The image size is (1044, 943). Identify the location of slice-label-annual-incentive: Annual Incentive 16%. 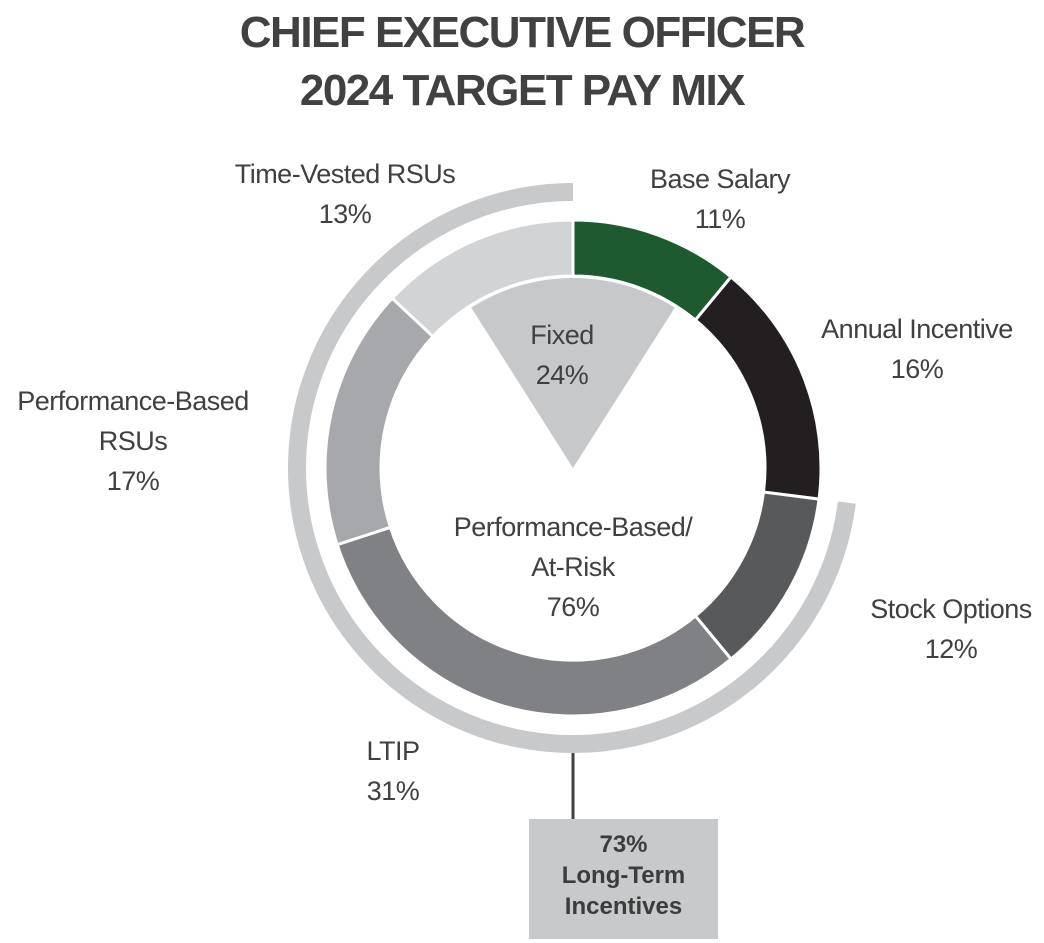
(917, 349).